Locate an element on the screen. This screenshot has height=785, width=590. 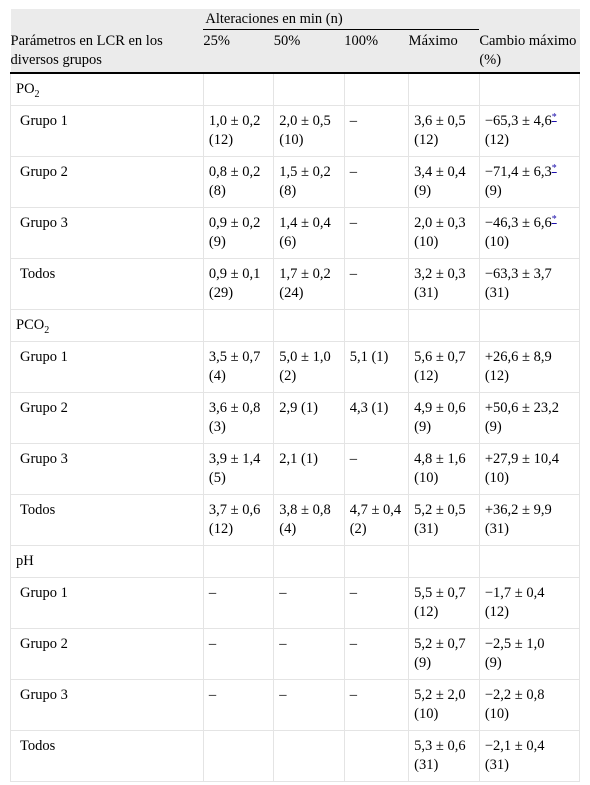
value-cell-25: 3,9 ± 1,4 (5) is located at coordinates (238, 468).